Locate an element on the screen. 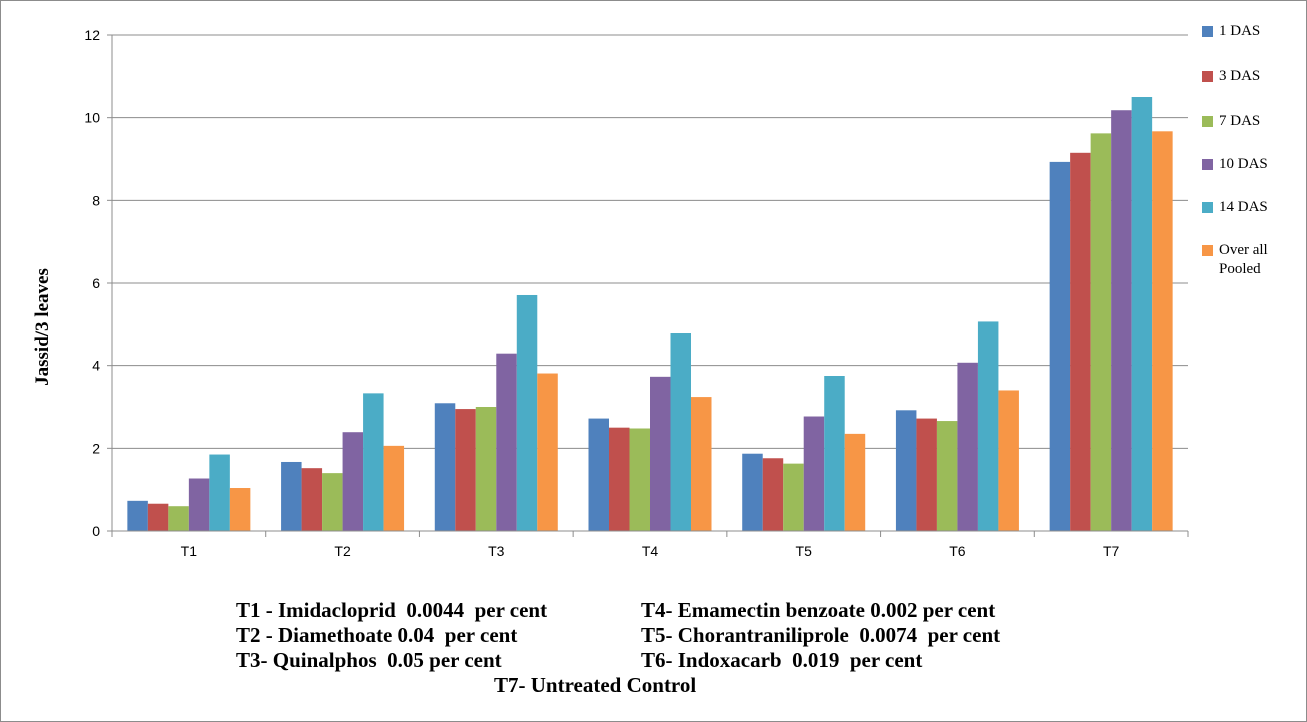  bar-t3-10-das is located at coordinates (506, 442).